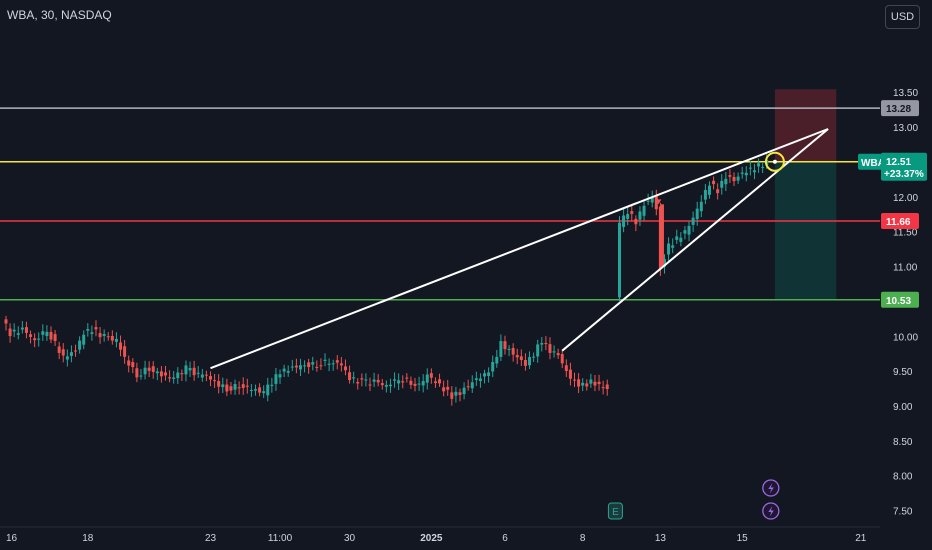  What do you see at coordinates (904, 174) in the screenshot?
I see `current-change: +23.37%` at bounding box center [904, 174].